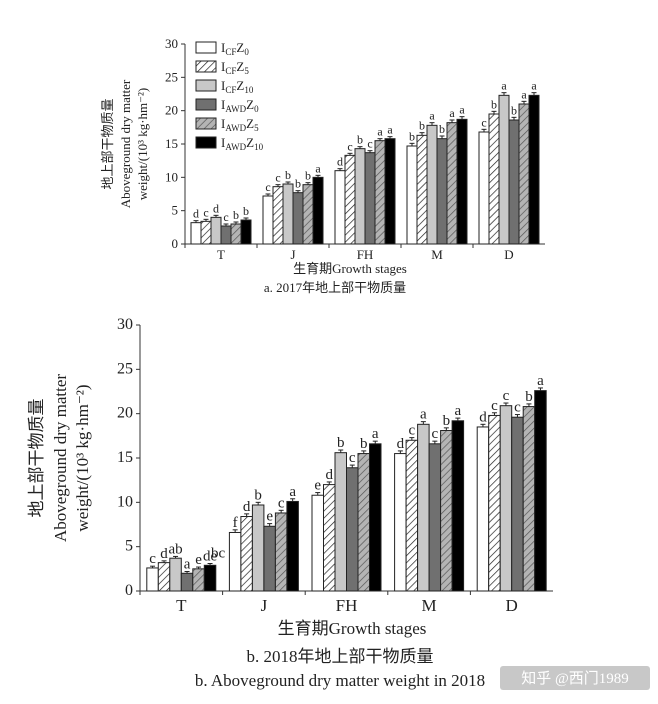 Image resolution: width=658 pixels, height=704 pixels. What do you see at coordinates (318, 210) in the screenshot?
I see `bar-IAWDZ10-J` at bounding box center [318, 210].